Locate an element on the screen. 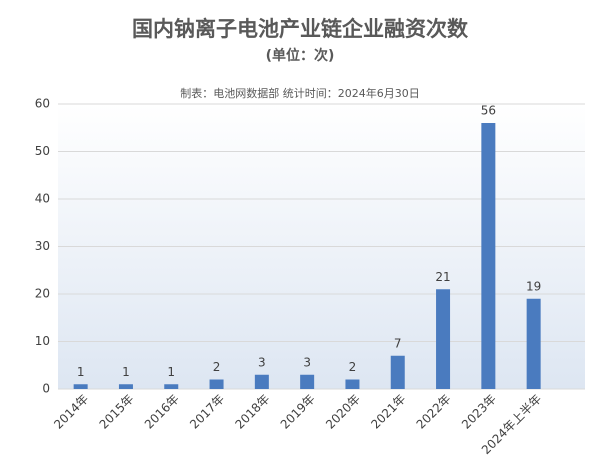 This screenshot has width=601, height=473. chart-subtitle: (单位：次) is located at coordinates (300, 55).